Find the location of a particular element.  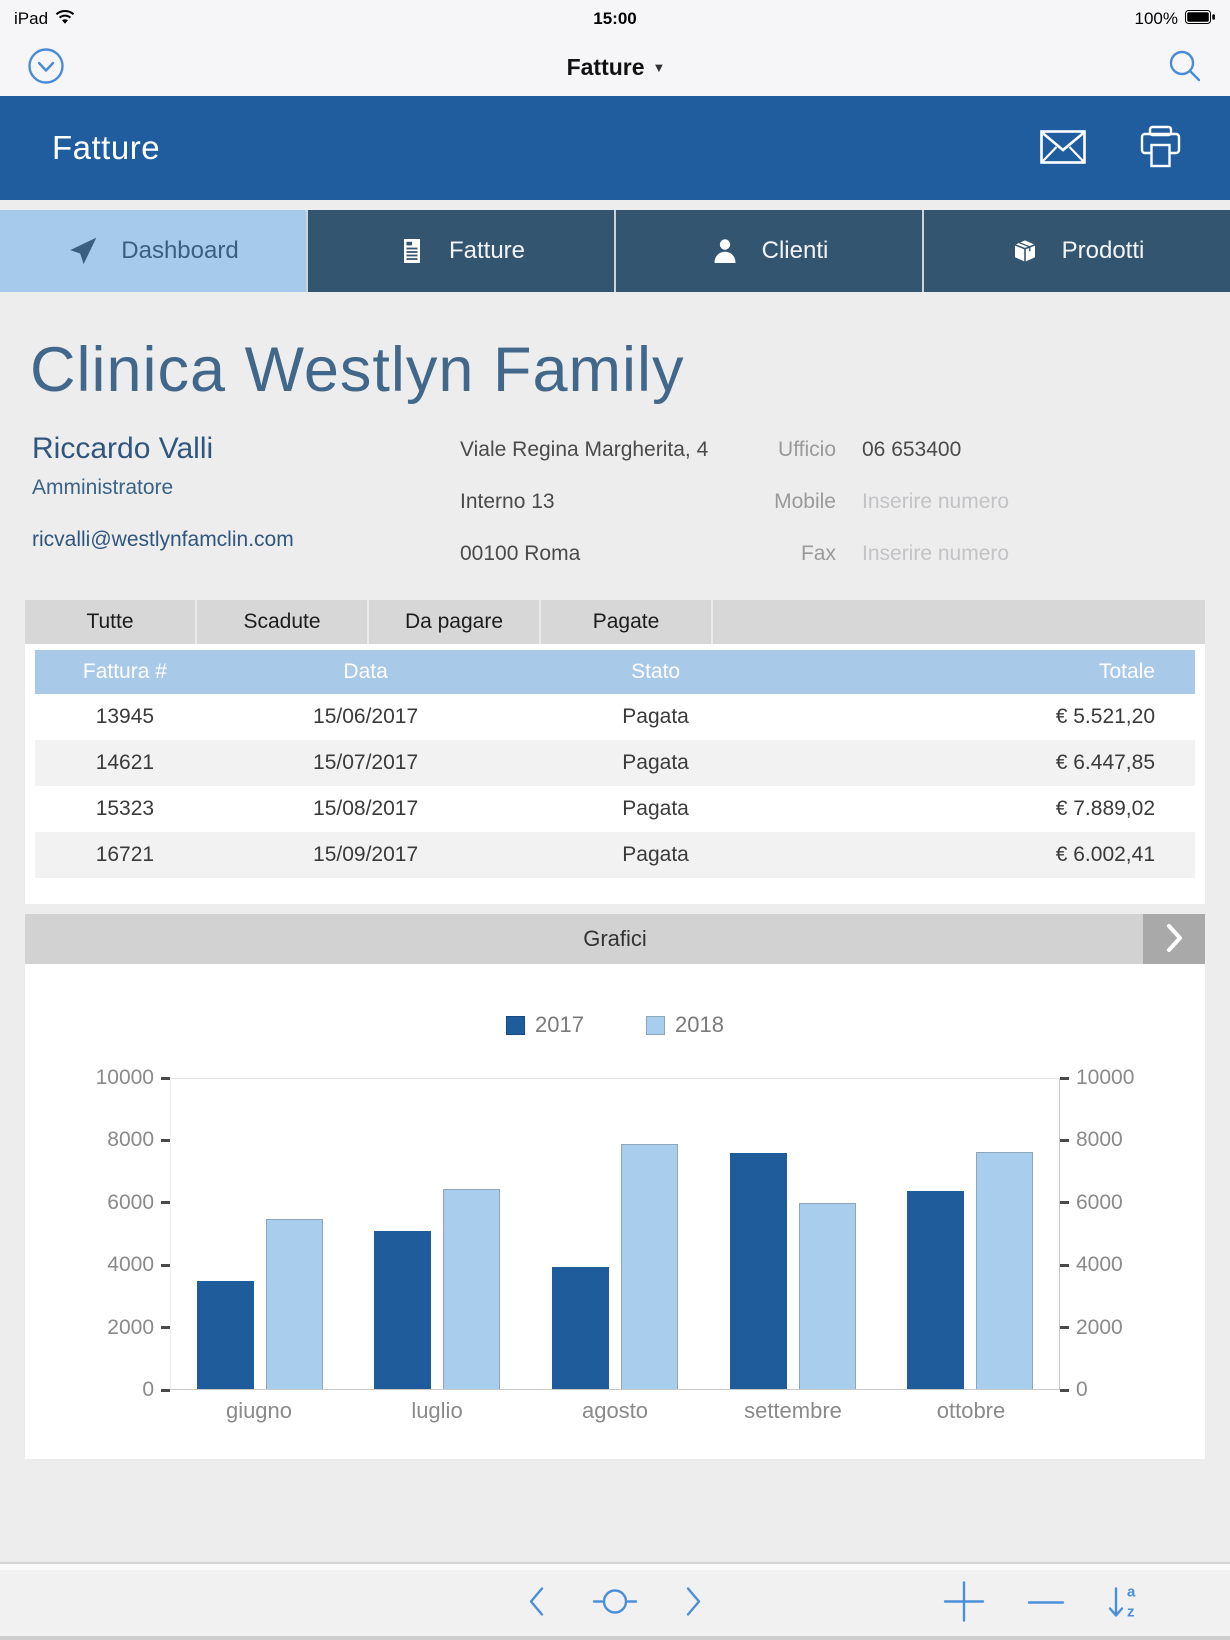

file-title-menu: Fatture ▼ is located at coordinates (616, 67).